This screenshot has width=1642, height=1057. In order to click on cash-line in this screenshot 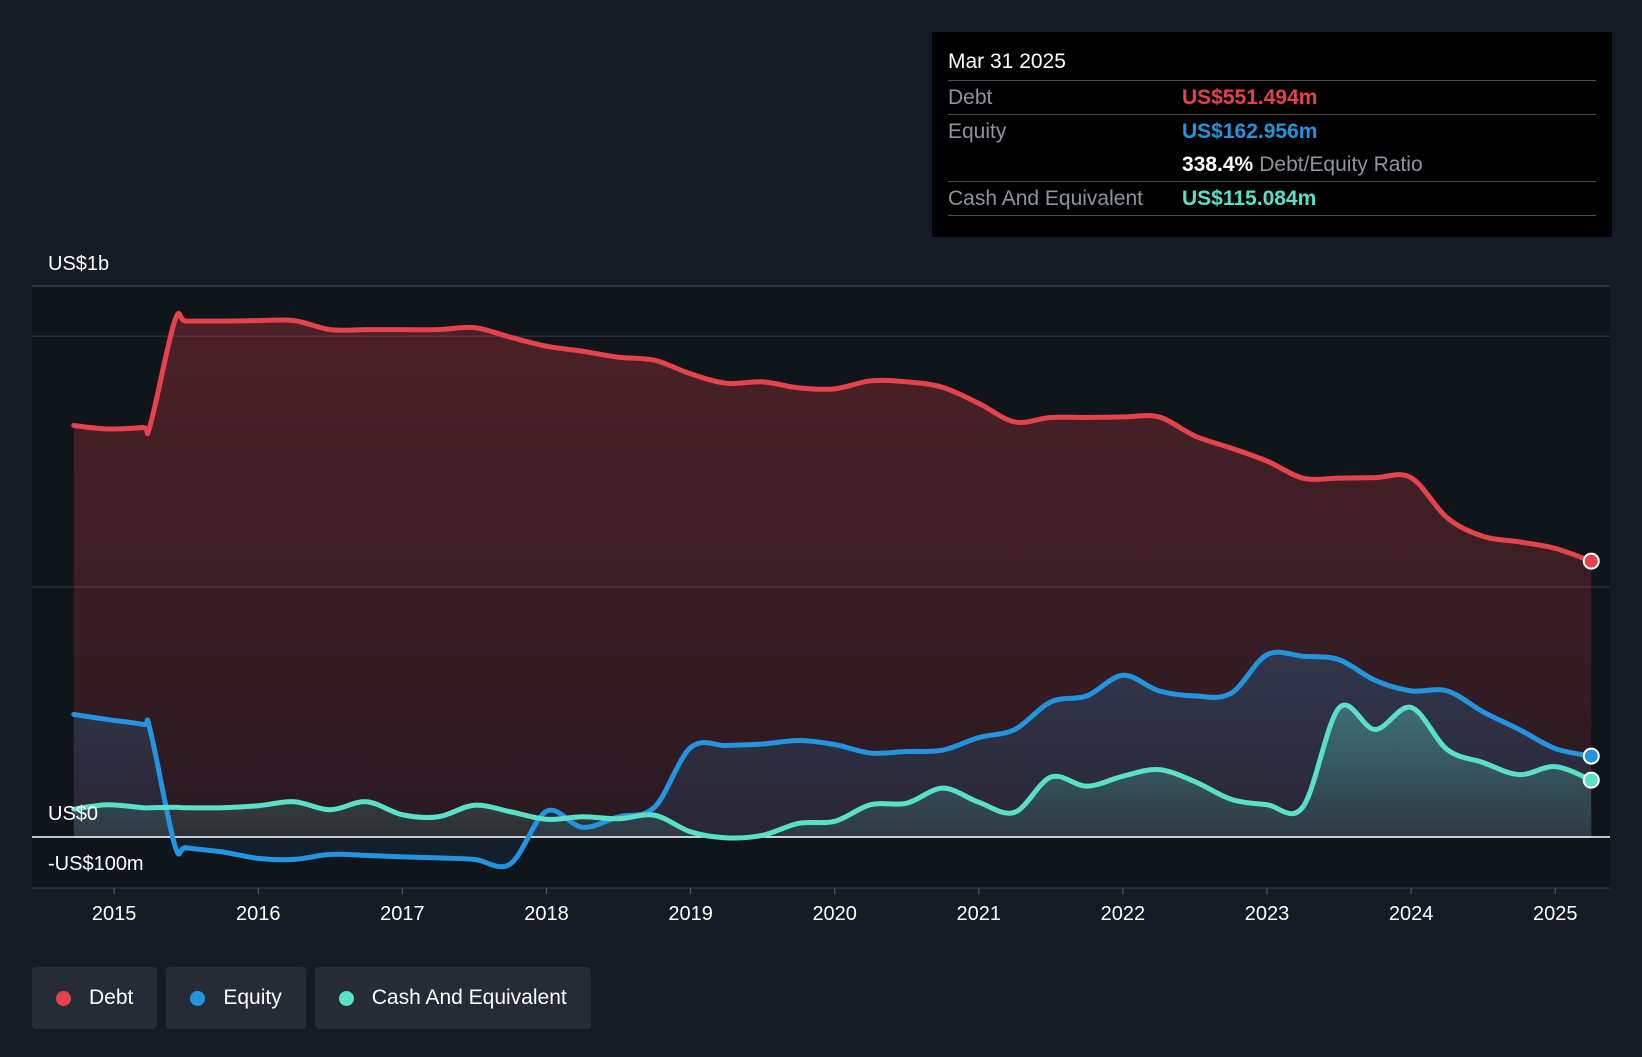, I will do `click(832, 771)`.